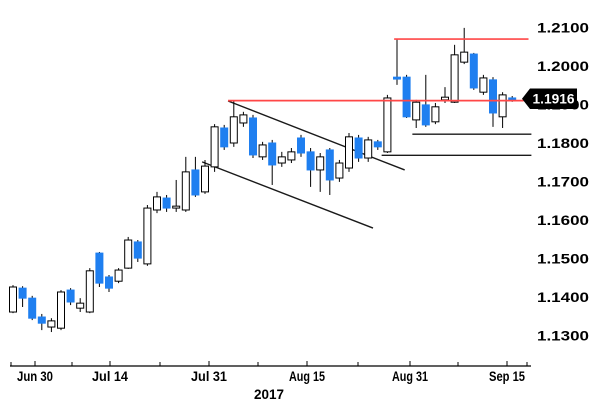  Describe the element at coordinates (563, 297) in the screenshot. I see `y-axis-label: 1.1400` at that location.